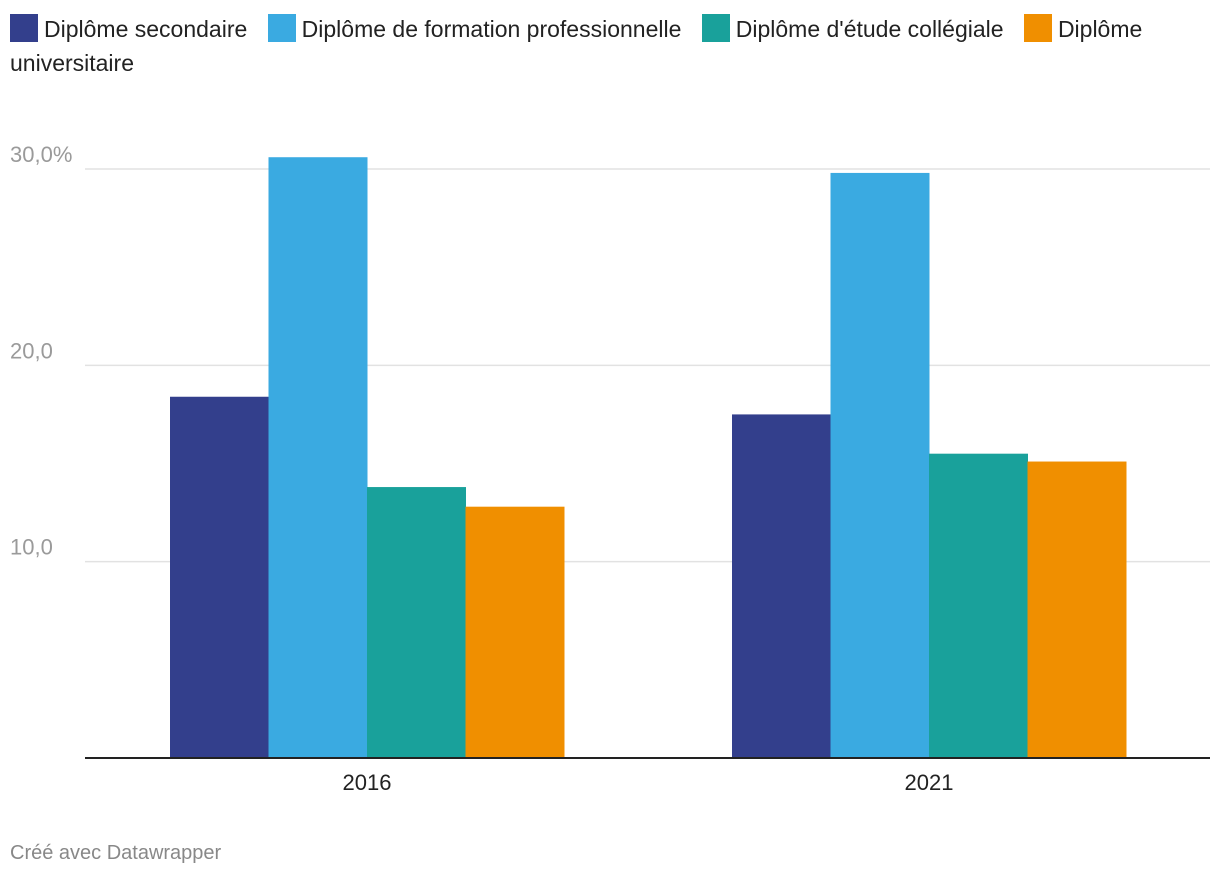 The image size is (1220, 880). I want to click on legend-item-universitaire: Diplôme universitaire, so click(576, 45).